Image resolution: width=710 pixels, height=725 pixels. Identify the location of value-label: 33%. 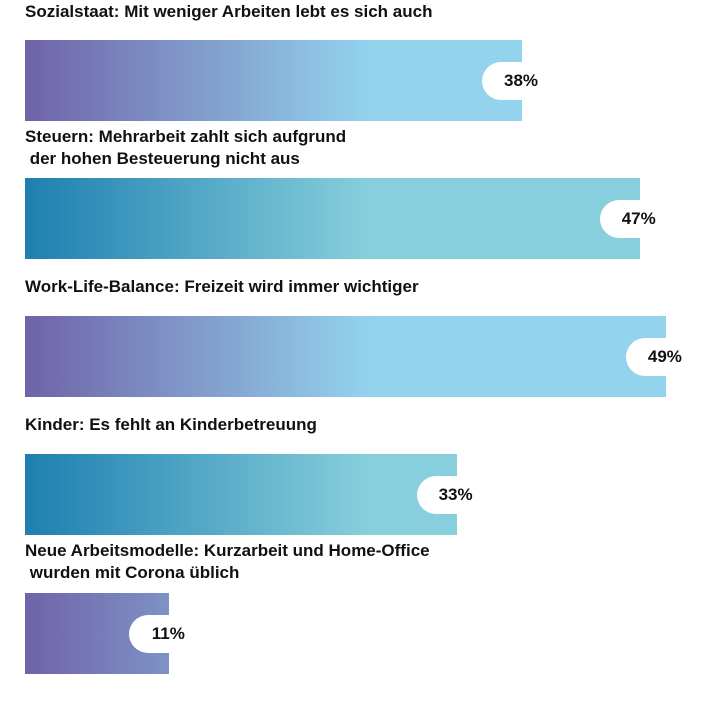
(447, 494).